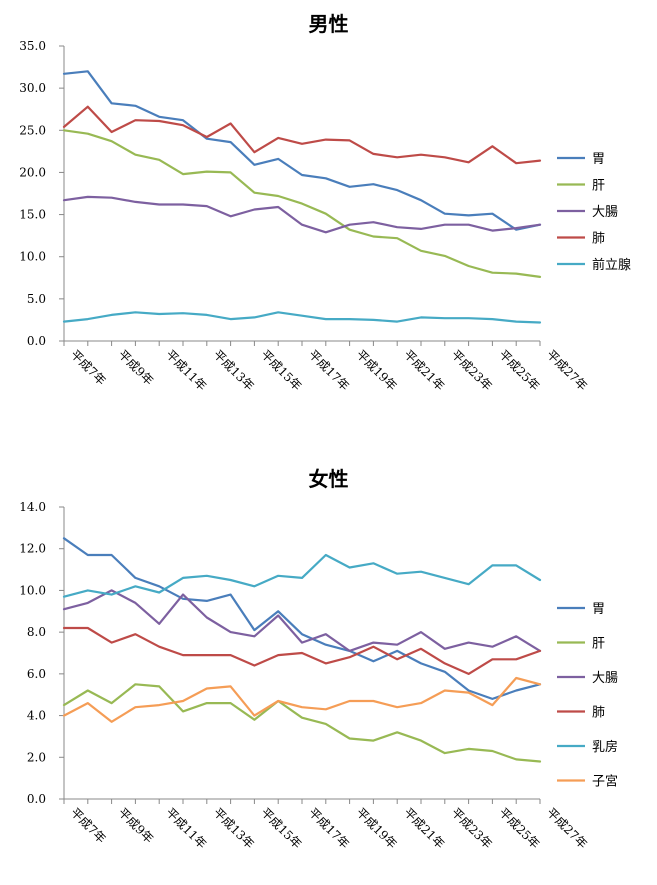 The height and width of the screenshot is (885, 657). What do you see at coordinates (36, 674) in the screenshot?
I see `y-tick-label: 6.0` at bounding box center [36, 674].